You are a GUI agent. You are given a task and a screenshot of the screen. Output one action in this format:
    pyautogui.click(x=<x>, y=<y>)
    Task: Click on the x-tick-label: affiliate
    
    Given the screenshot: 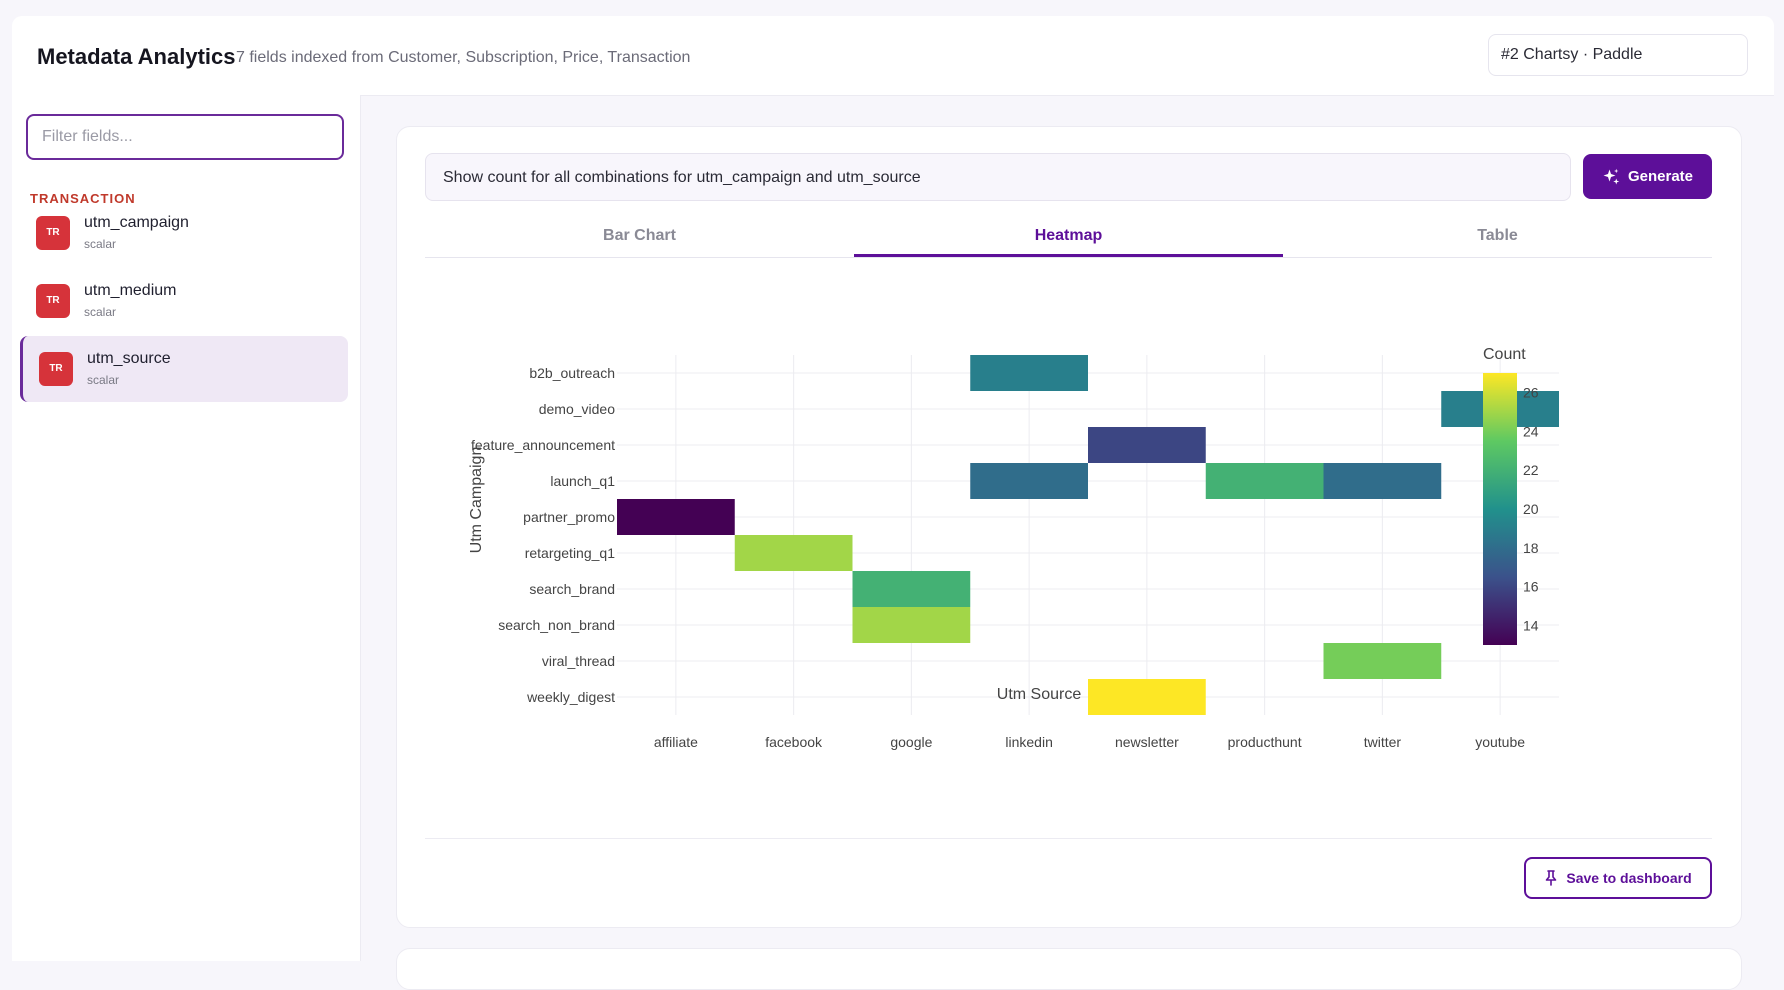 What is the action you would take?
    pyautogui.click(x=676, y=742)
    